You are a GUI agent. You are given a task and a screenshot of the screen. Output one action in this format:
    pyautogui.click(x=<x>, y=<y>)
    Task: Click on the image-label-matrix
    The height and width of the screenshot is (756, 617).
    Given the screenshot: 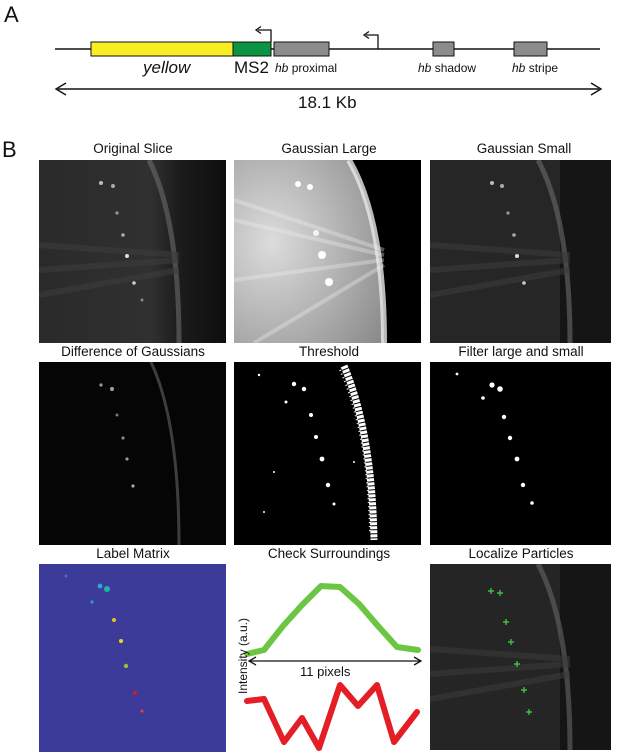 What is the action you would take?
    pyautogui.click(x=132, y=658)
    